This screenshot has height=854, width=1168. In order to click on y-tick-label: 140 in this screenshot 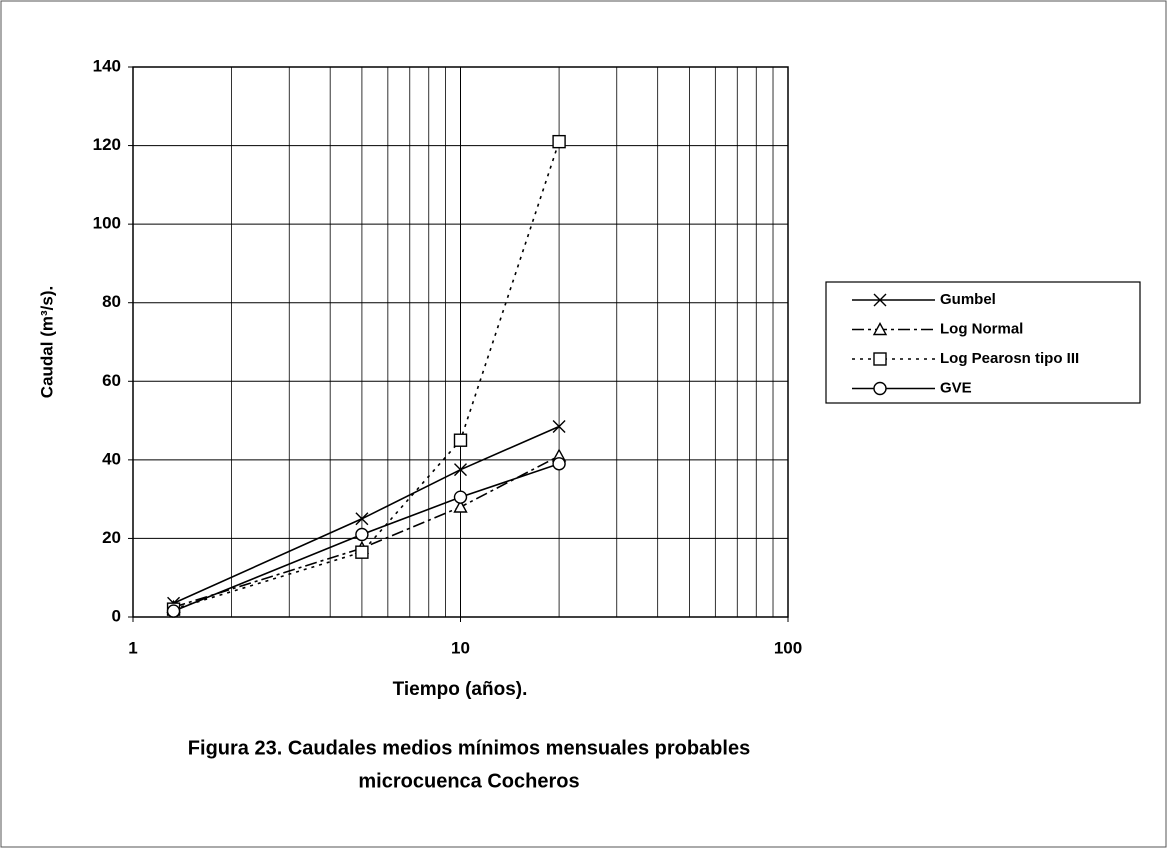, I will do `click(107, 65)`.